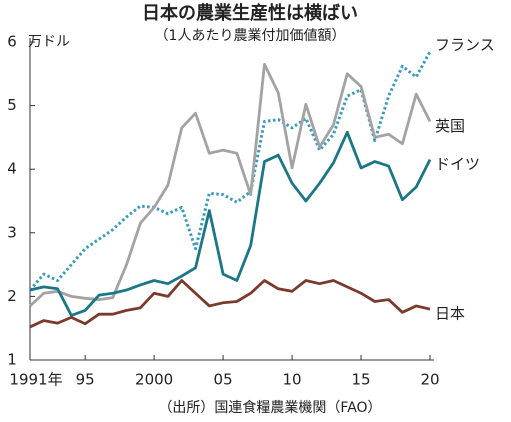  I want to click on x-tick-label: 2000, so click(154, 380).